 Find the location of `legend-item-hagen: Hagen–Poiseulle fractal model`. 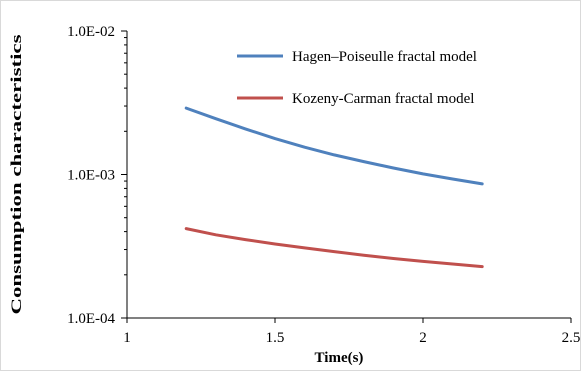

legend-item-hagen: Hagen–Poiseulle fractal model is located at coordinates (357, 57).